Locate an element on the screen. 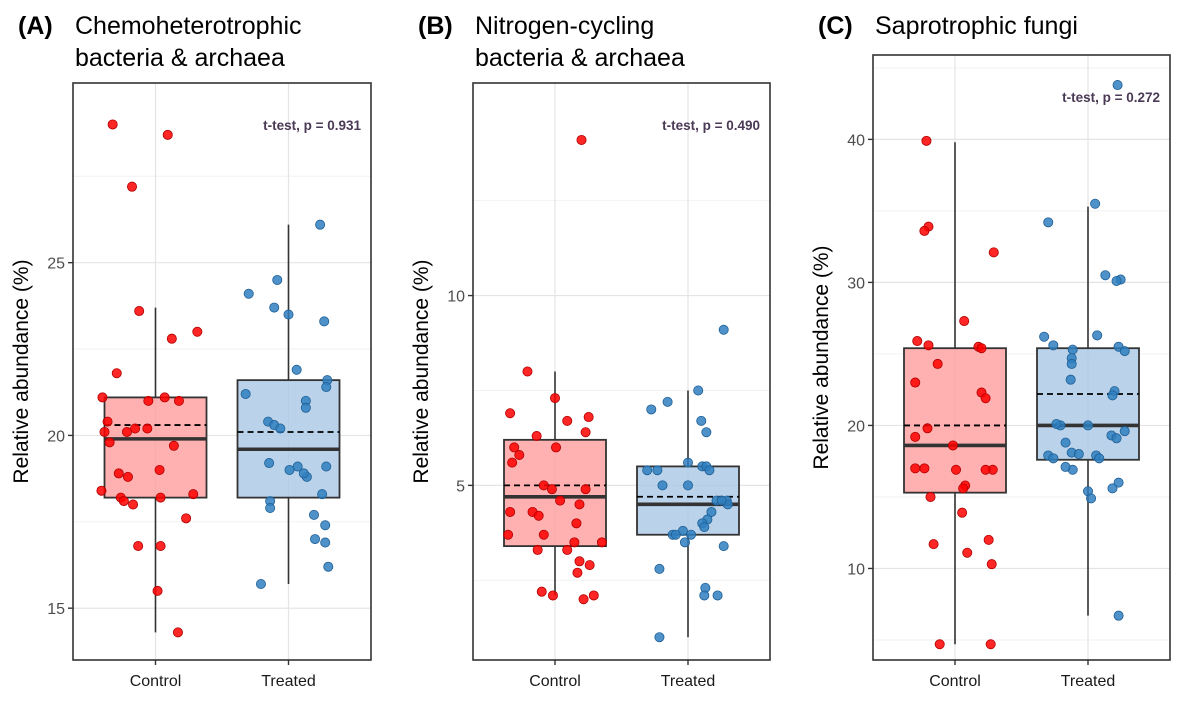 Image resolution: width=1200 pixels, height=710 pixels. y-tick-label: 25 is located at coordinates (56, 264).